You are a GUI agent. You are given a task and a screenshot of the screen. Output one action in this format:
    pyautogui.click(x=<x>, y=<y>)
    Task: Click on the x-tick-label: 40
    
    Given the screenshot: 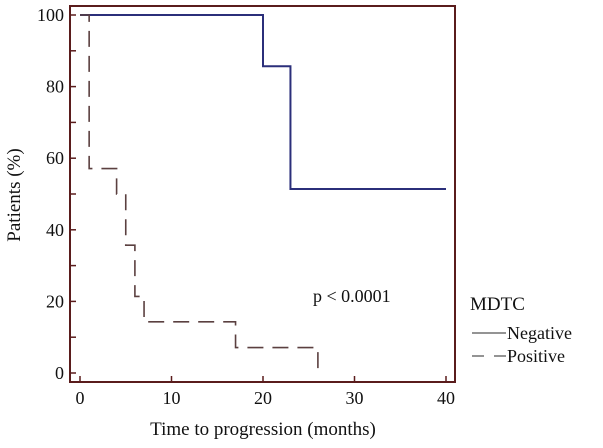 What is the action you would take?
    pyautogui.click(x=446, y=398)
    